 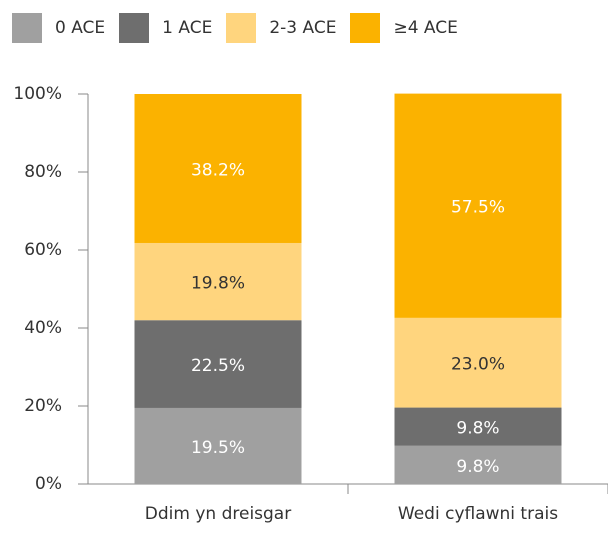 What do you see at coordinates (187, 28) in the screenshot?
I see `legend-label: 1 ACE` at bounding box center [187, 28].